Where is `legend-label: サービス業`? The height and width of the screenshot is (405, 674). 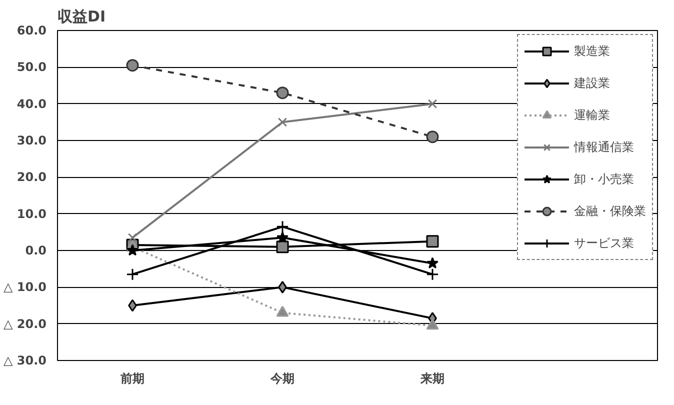 legend-label: サービス業 is located at coordinates (604, 243).